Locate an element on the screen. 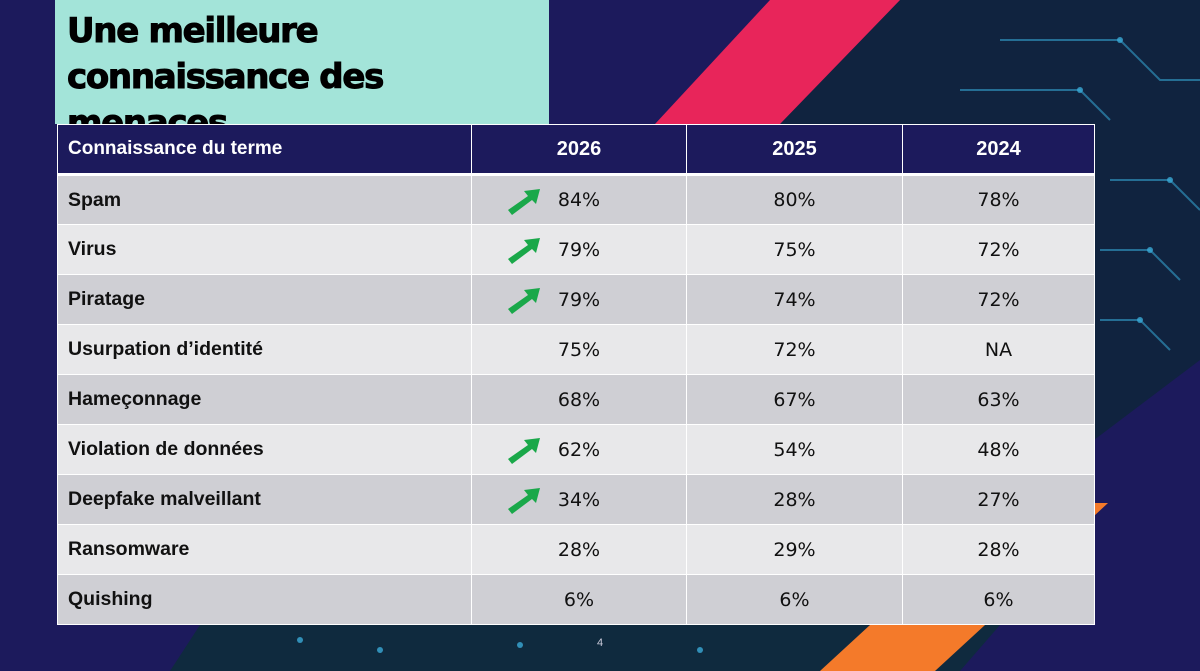 The image size is (1200, 671). value-2025: 80% is located at coordinates (794, 199).